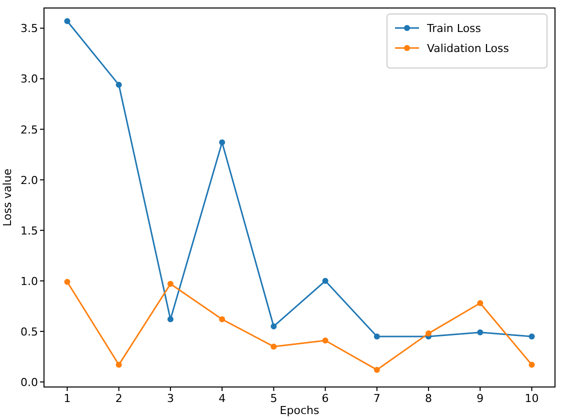  Describe the element at coordinates (118, 398) in the screenshot. I see `x-tick-label: 2` at that location.